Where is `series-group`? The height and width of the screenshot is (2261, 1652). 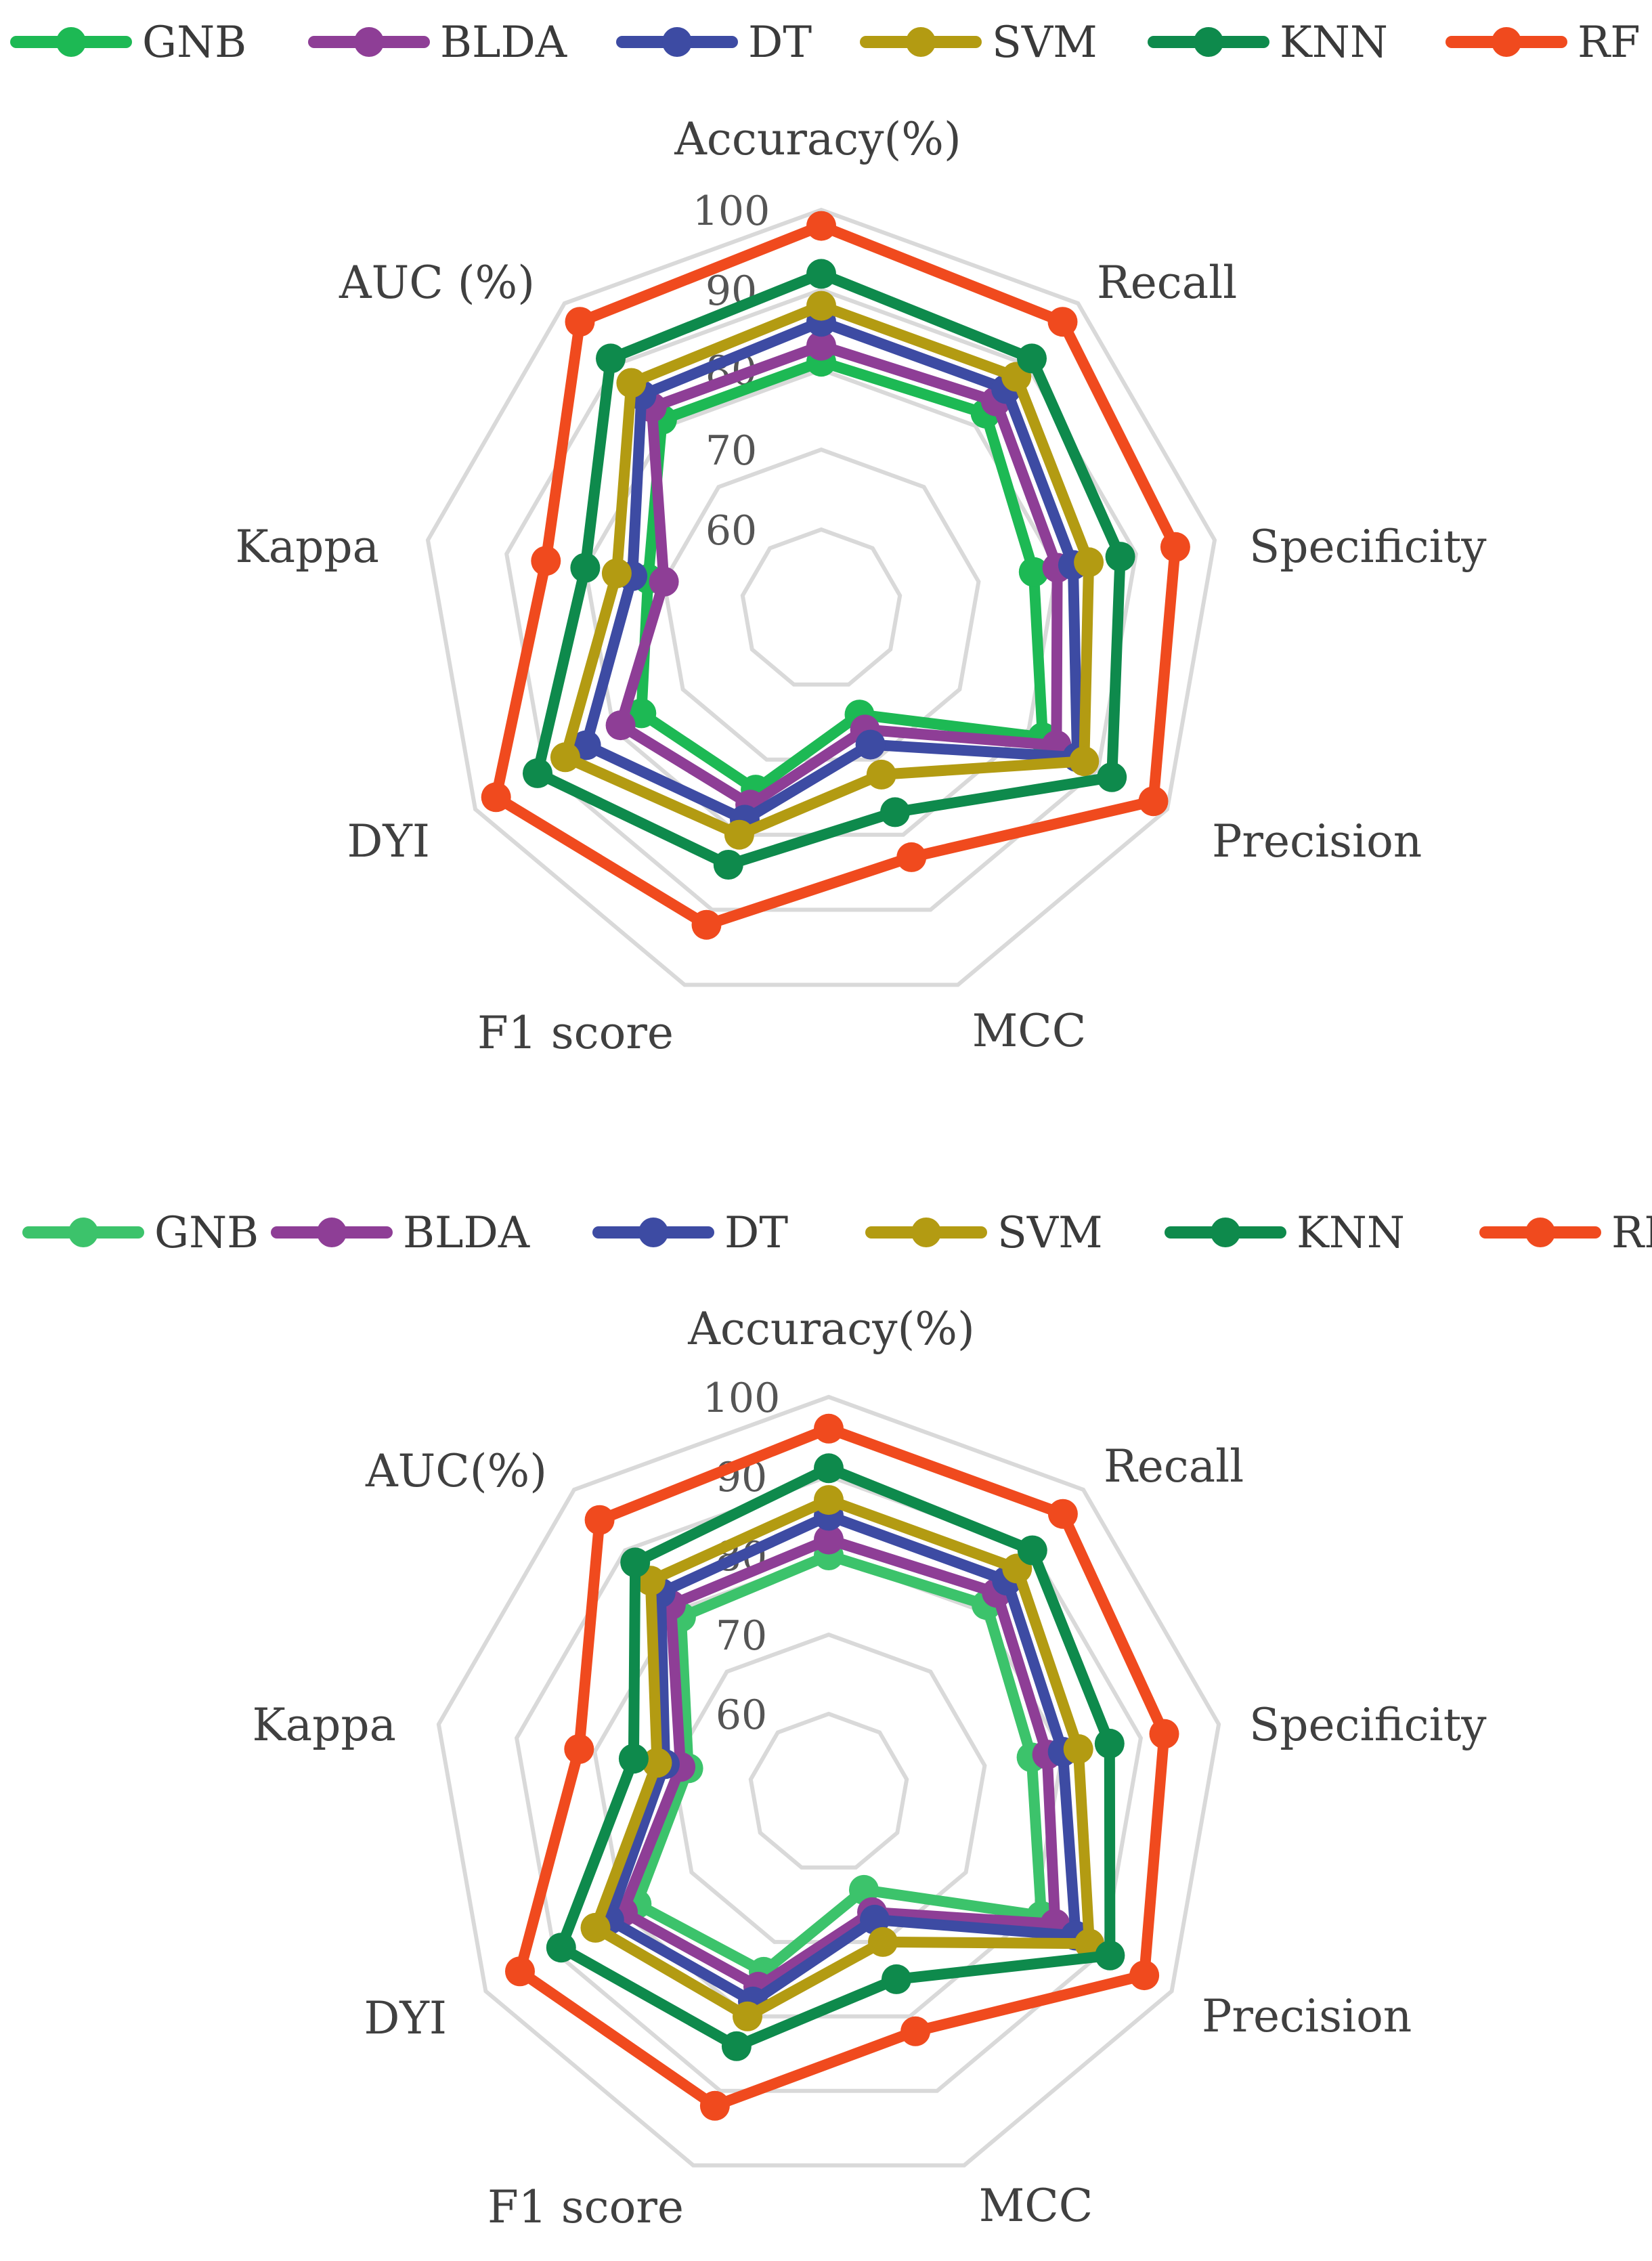 series-group is located at coordinates (842, 1767).